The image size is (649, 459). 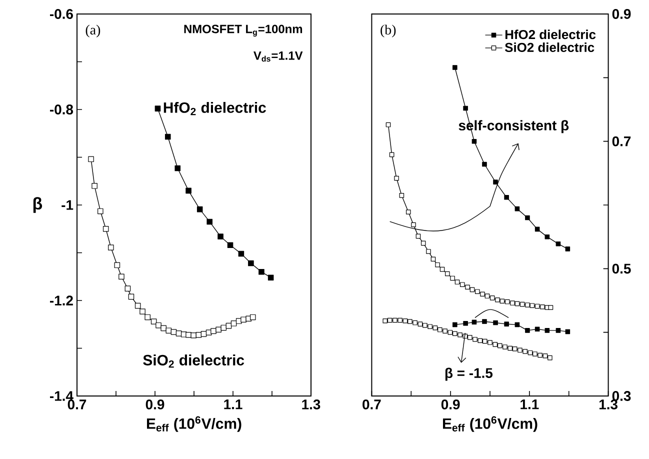 I want to click on y-tick-label: -0.6, so click(x=61, y=14).